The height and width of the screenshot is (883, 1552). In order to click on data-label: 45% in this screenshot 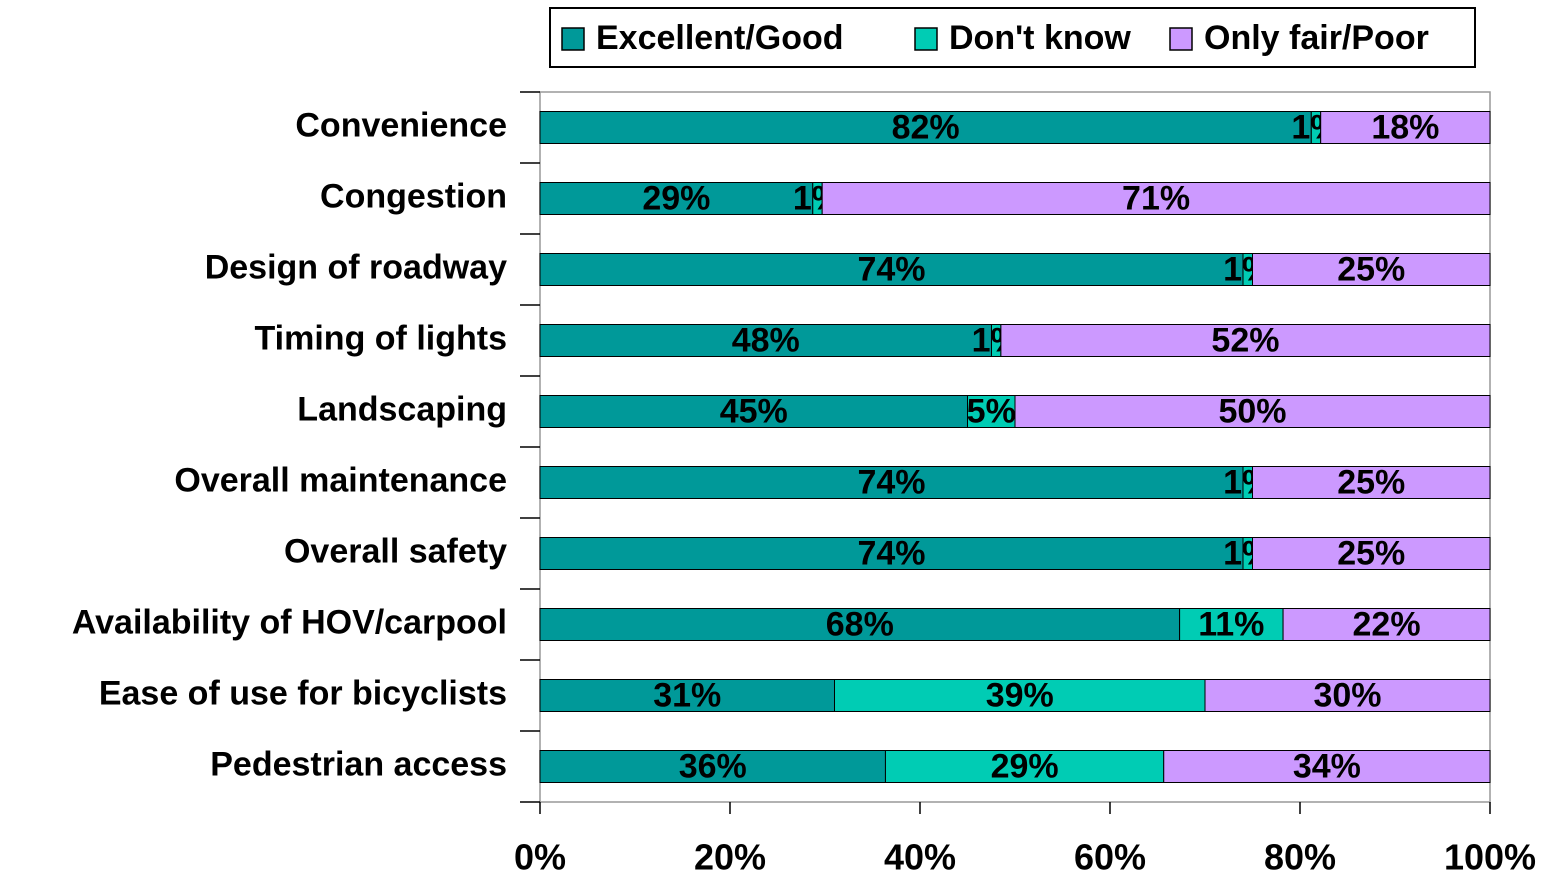, I will do `click(754, 411)`.